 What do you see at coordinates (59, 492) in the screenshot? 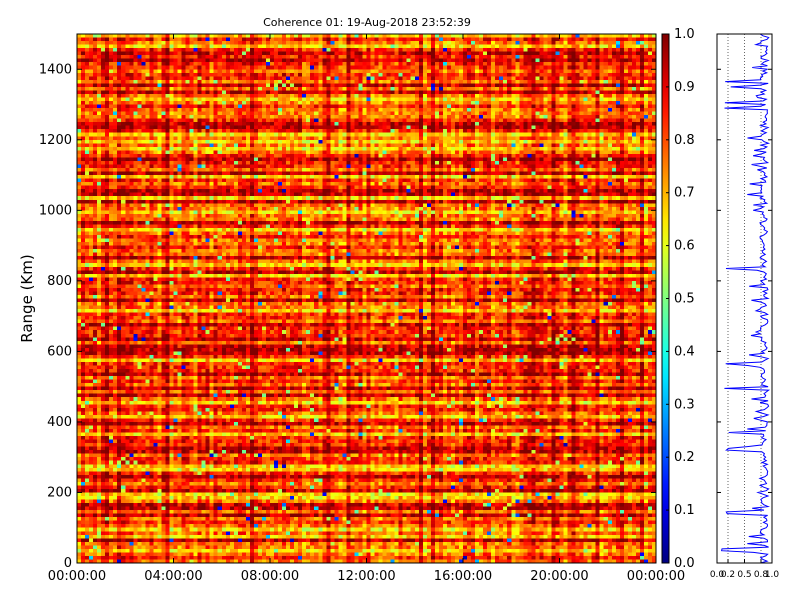
I see `y-tick-label: 200` at bounding box center [59, 492].